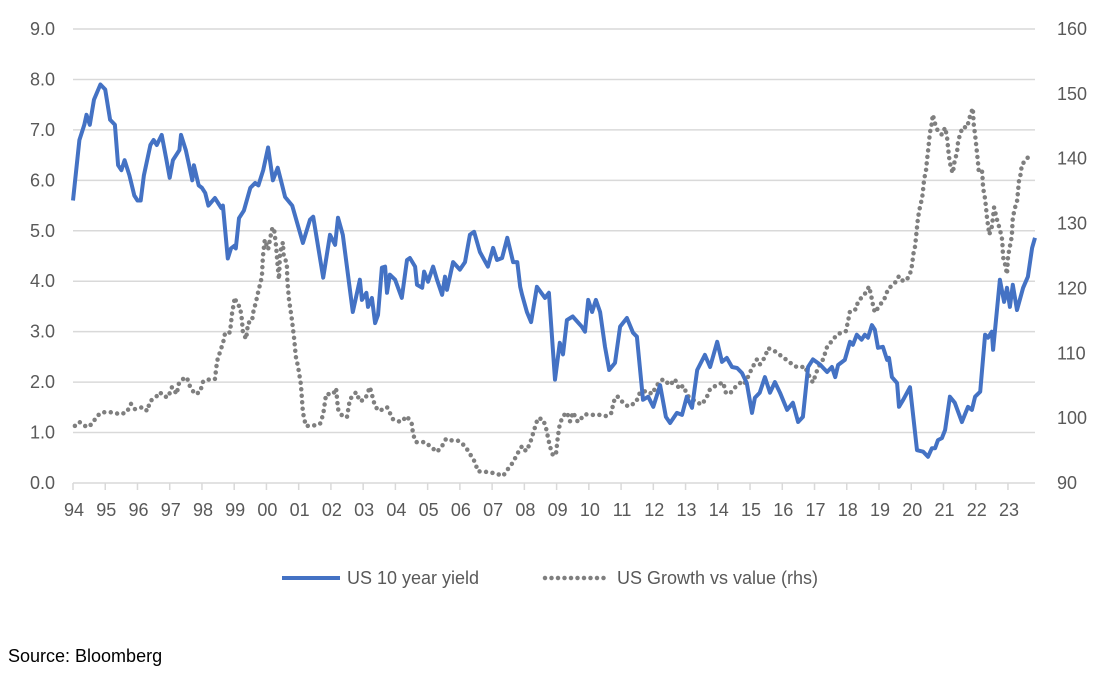  What do you see at coordinates (267, 510) in the screenshot?
I see `x-tick-label: 00` at bounding box center [267, 510].